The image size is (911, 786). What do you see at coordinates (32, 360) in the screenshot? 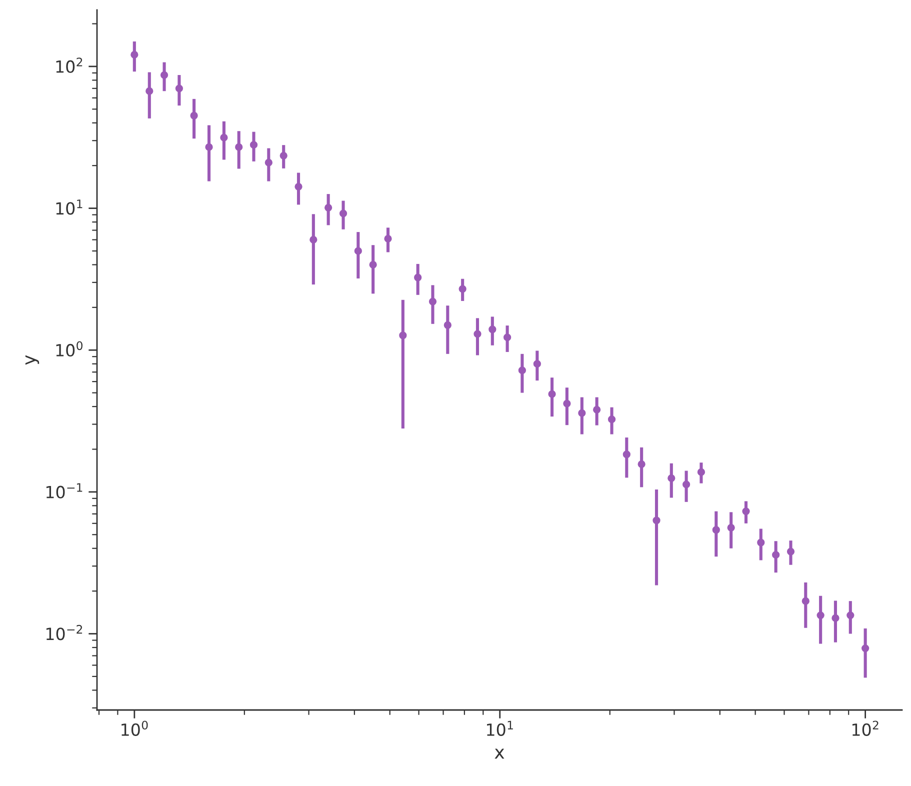
I see `y-axis-title: y` at bounding box center [32, 360].